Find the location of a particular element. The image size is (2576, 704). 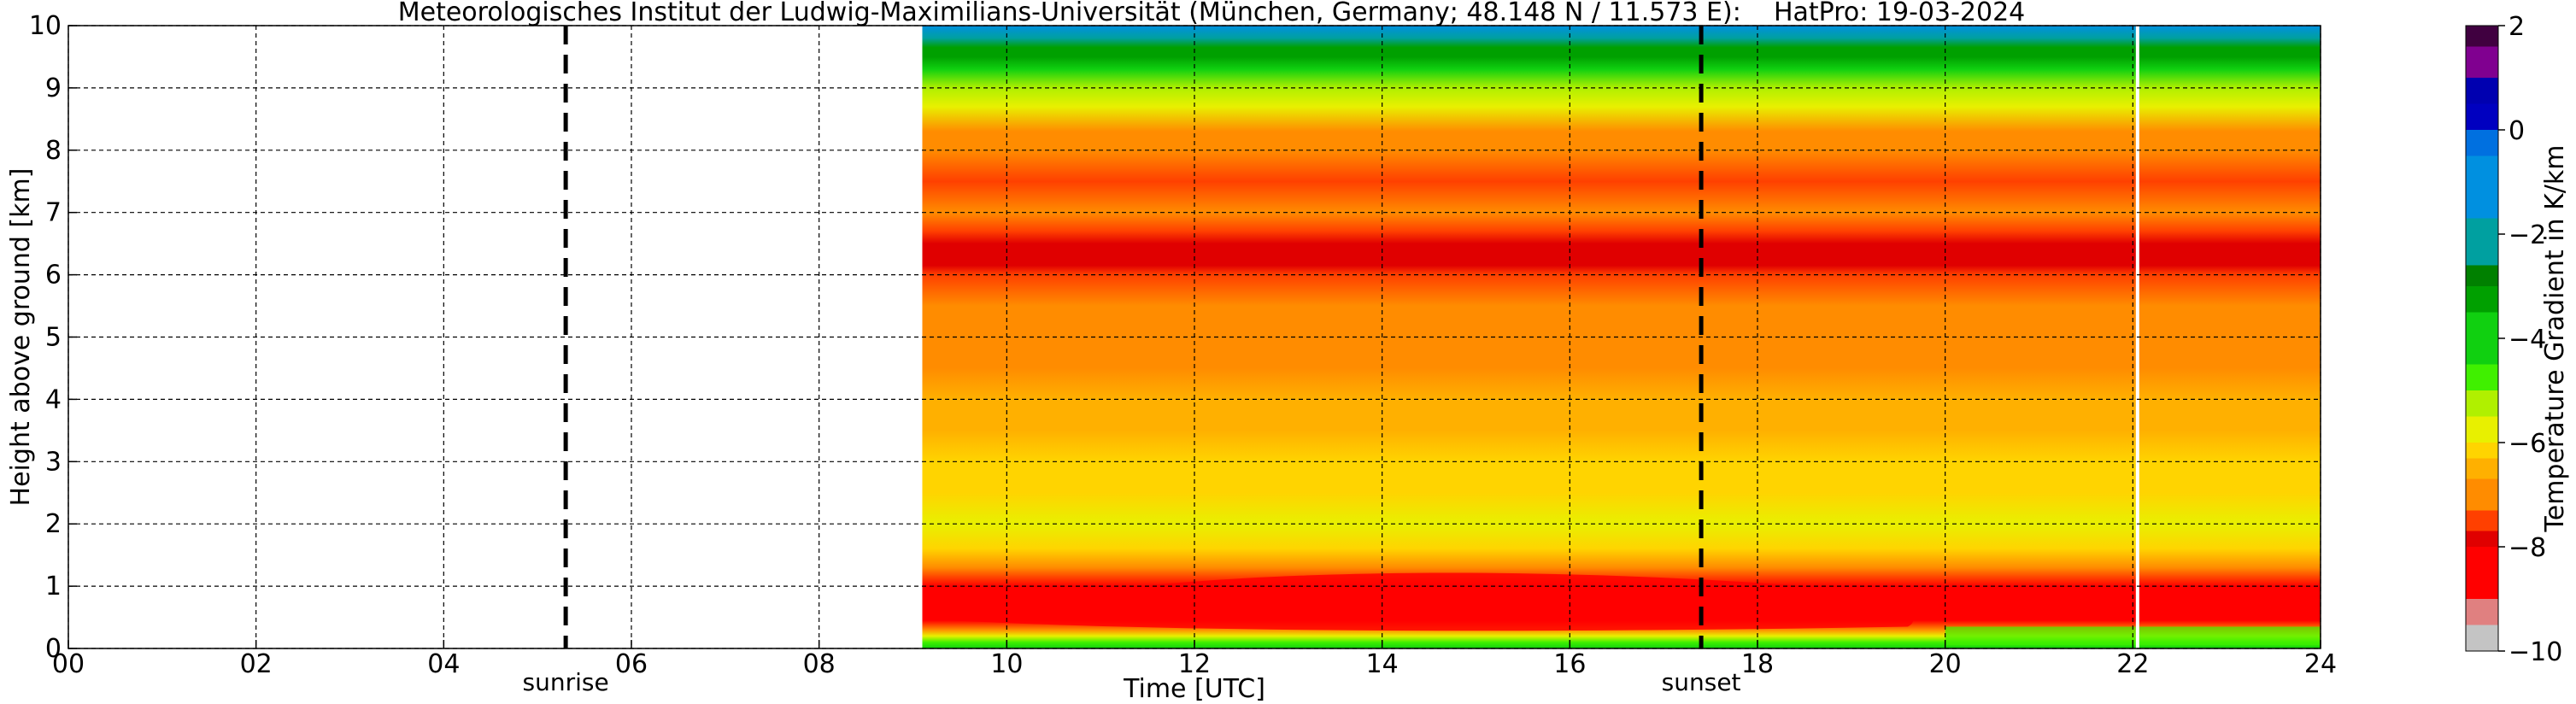

y-axis-label: Height above ground [km] is located at coordinates (21, 337).